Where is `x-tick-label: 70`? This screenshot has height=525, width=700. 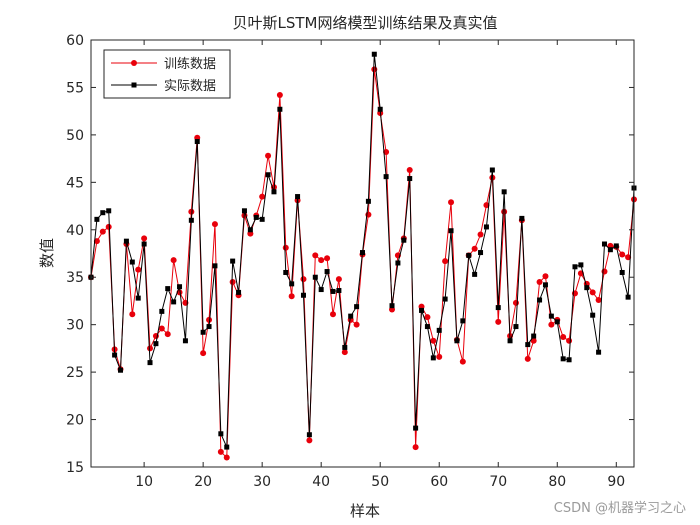 x-tick-label: 70 is located at coordinates (498, 482).